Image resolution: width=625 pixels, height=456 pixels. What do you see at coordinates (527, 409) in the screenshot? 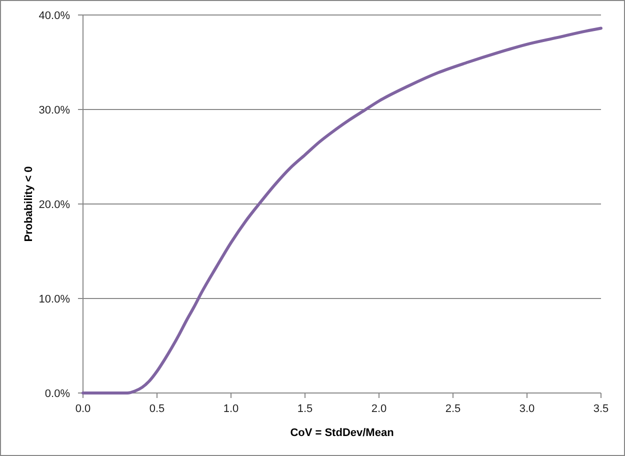
I see `x-tick-label: 3.0` at bounding box center [527, 409].